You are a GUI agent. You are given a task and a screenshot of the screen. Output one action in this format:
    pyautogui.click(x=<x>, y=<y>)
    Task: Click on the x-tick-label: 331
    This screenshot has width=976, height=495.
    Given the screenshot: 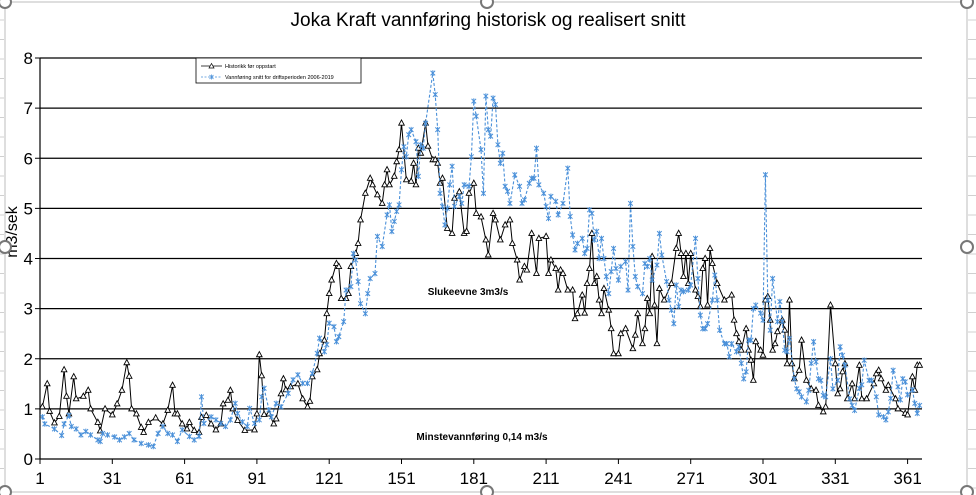 What is the action you would take?
    pyautogui.click(x=835, y=478)
    